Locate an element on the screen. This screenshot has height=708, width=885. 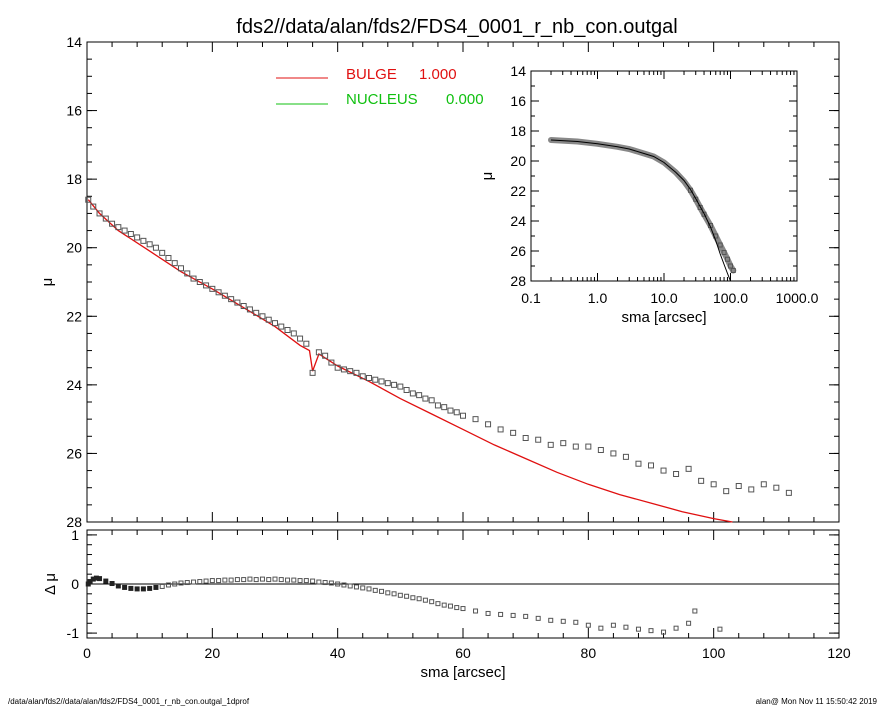
inset-x-tick-labels: 0.1 1.0 10.0 100.0 1000.0 is located at coordinates (669, 298).